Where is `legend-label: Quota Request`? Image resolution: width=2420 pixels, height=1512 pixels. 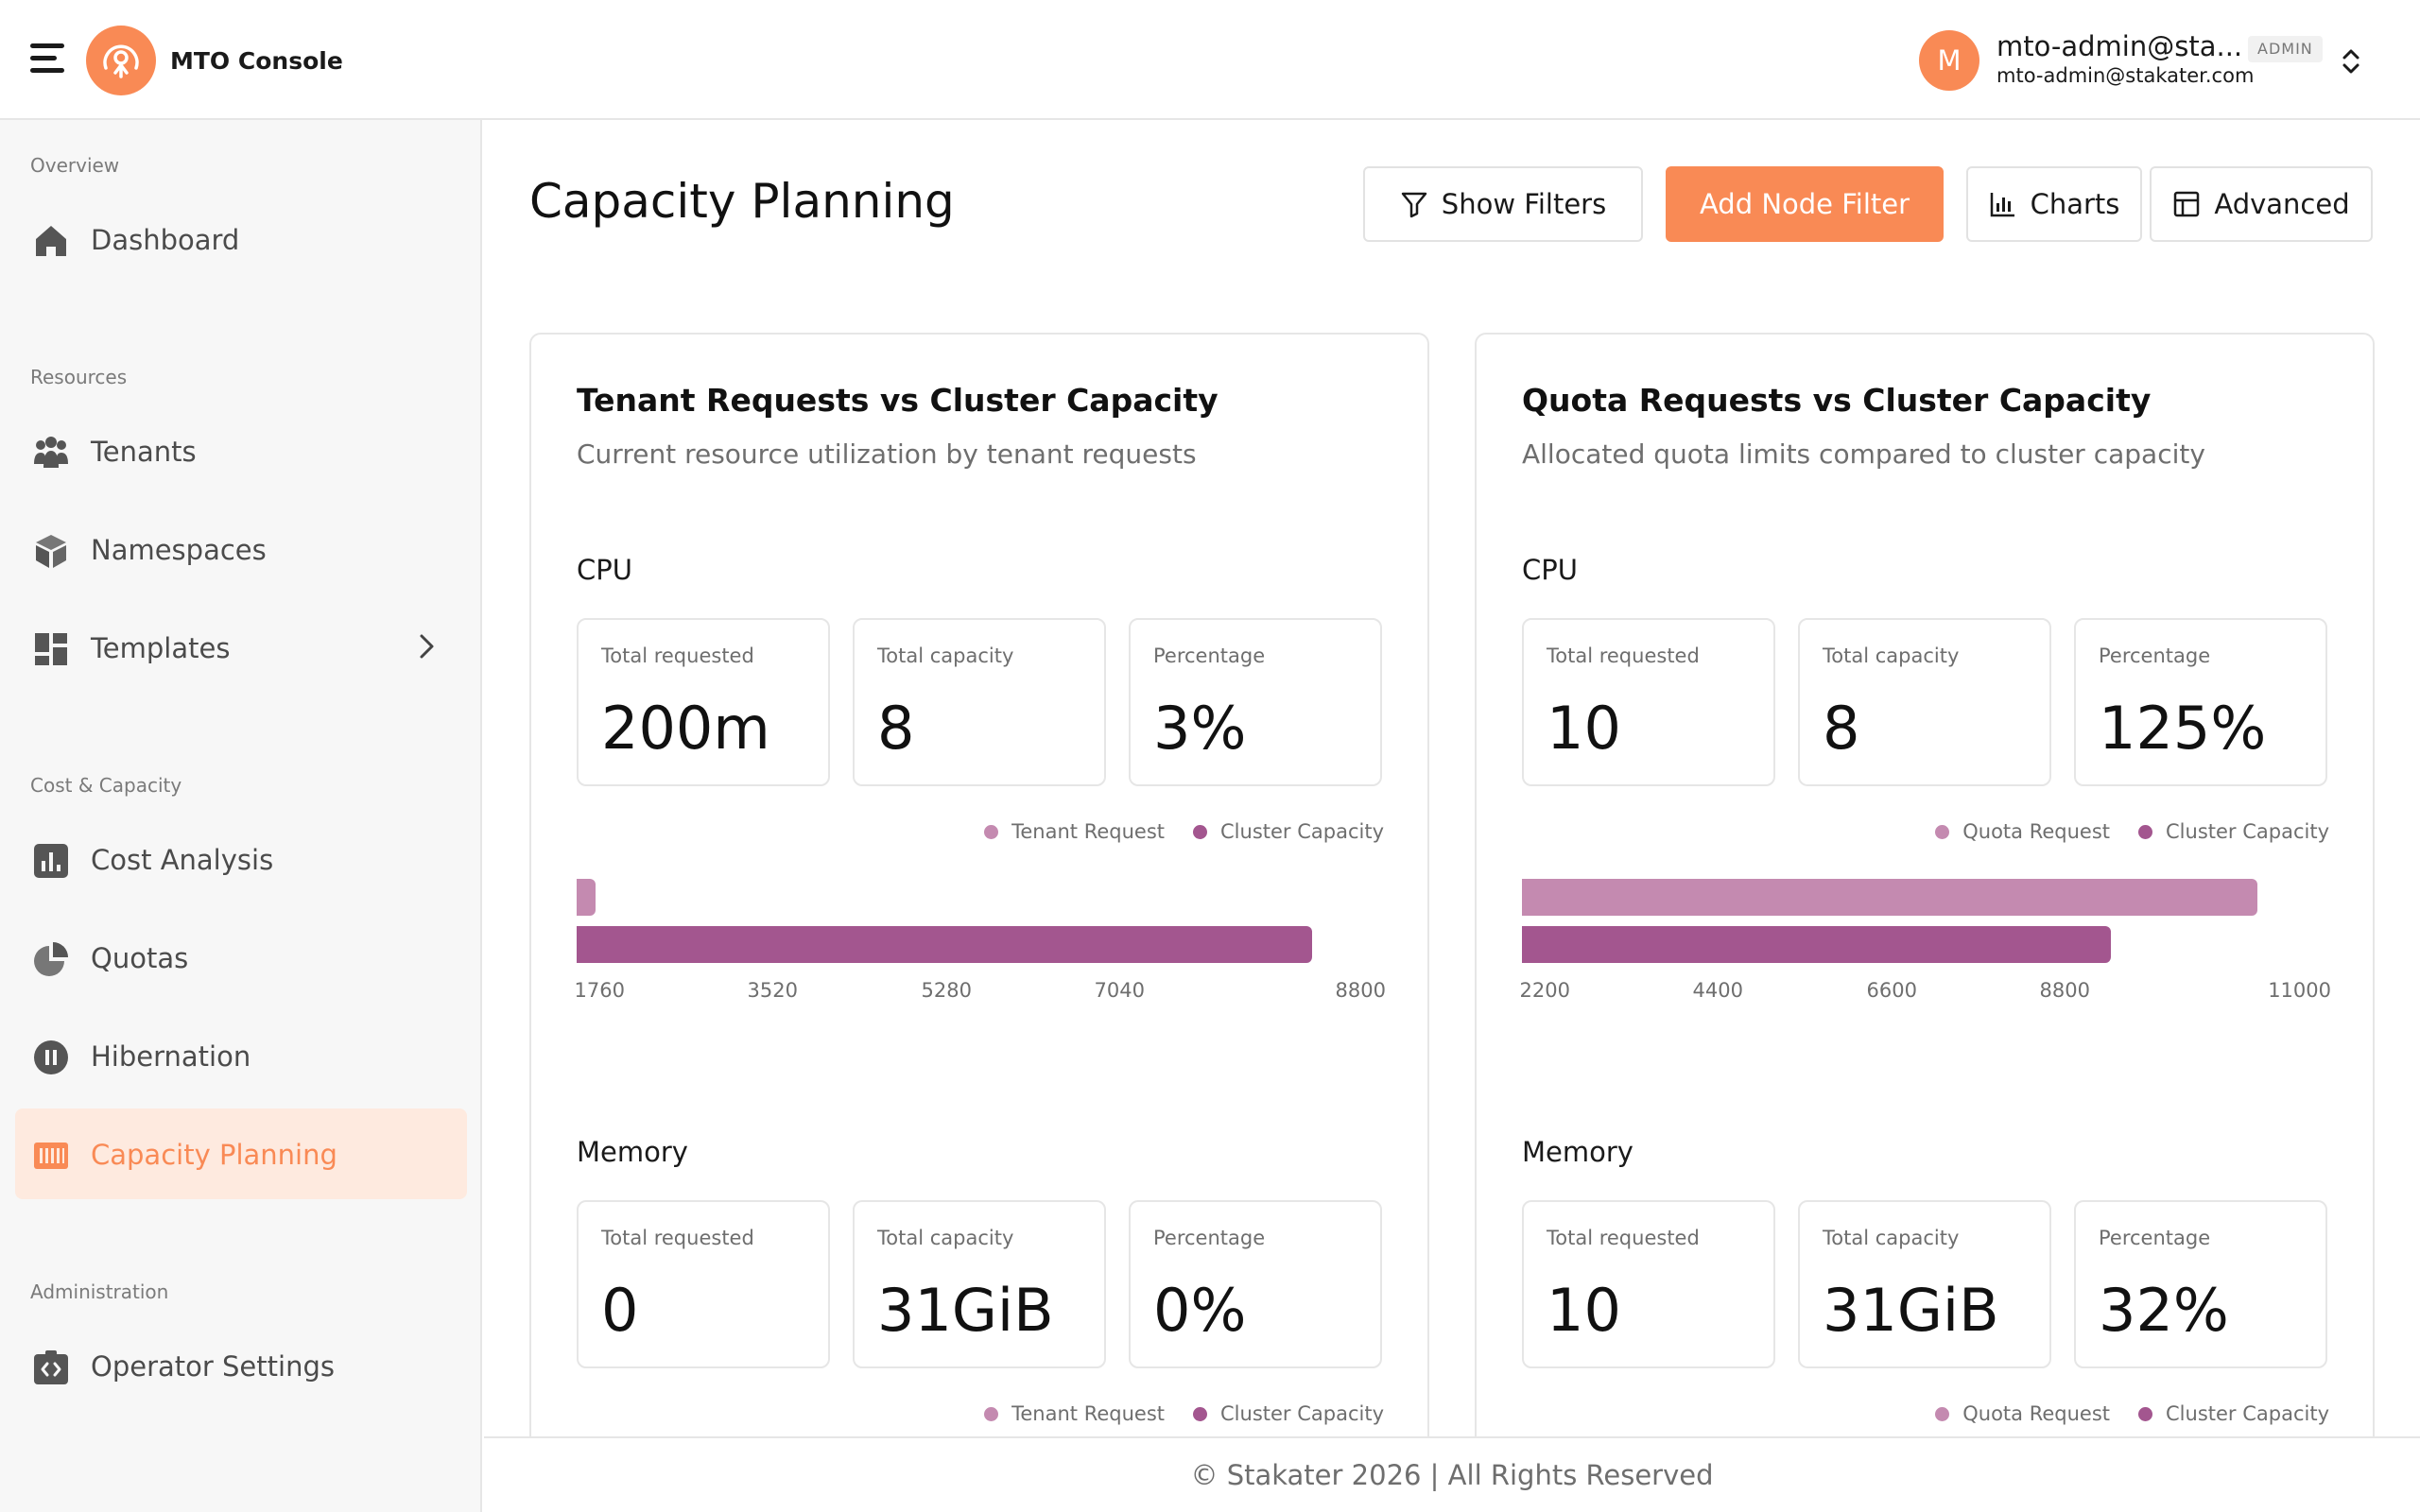
legend-label: Quota Request is located at coordinates (2036, 1413).